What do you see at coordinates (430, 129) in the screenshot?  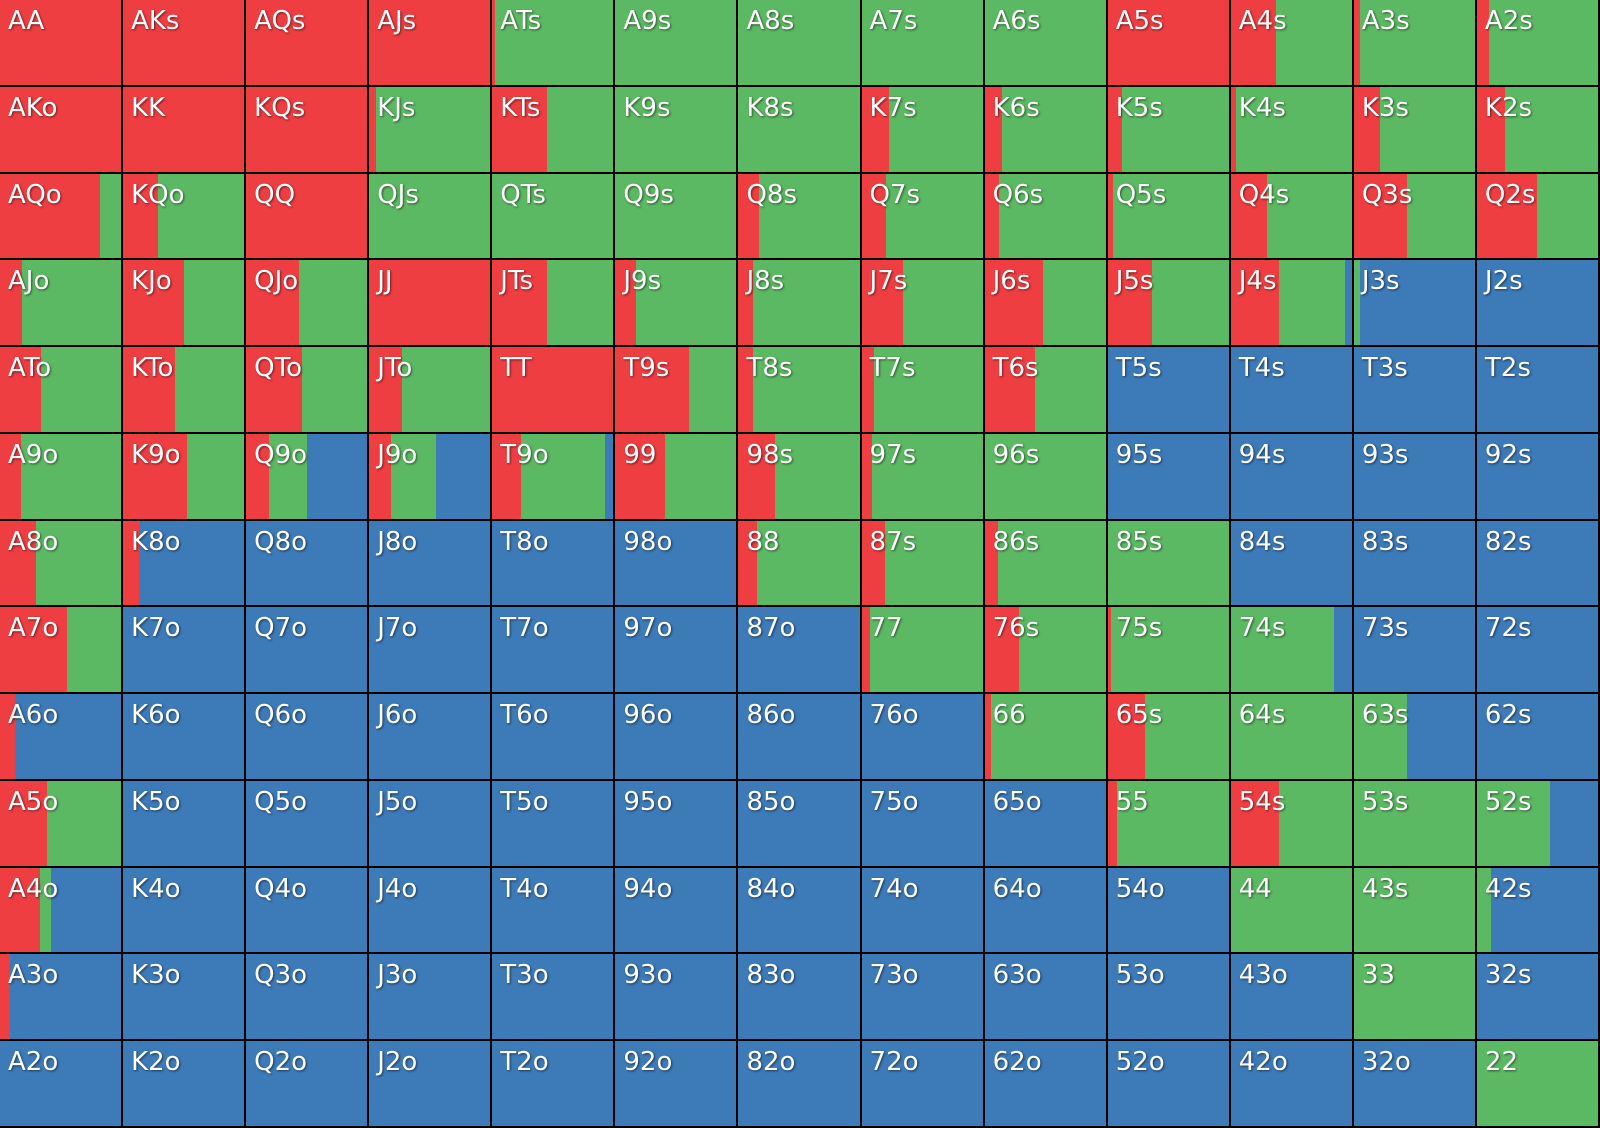 I see `hand-cell: KJs` at bounding box center [430, 129].